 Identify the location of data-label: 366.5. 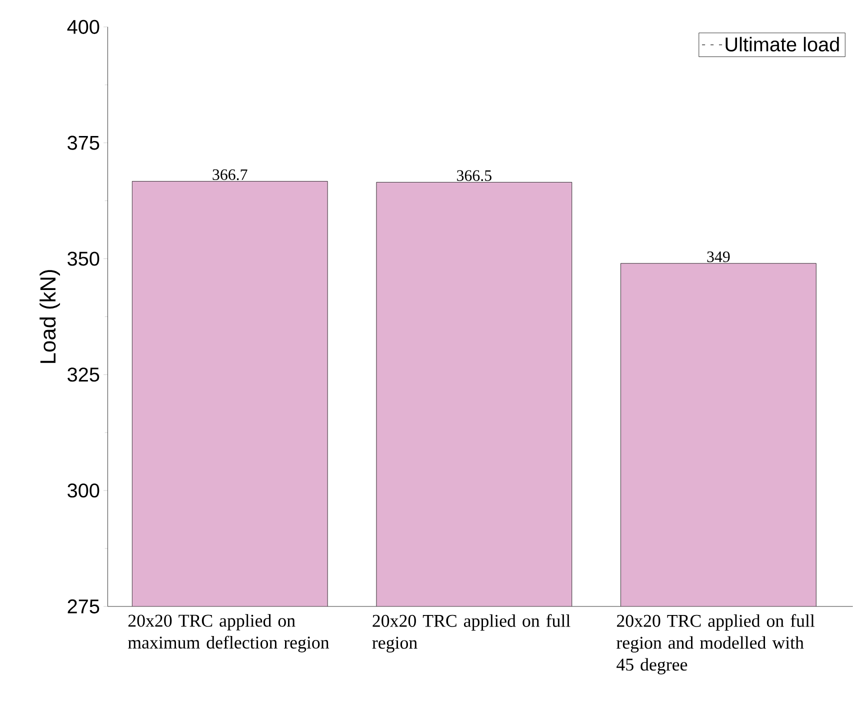
(474, 175).